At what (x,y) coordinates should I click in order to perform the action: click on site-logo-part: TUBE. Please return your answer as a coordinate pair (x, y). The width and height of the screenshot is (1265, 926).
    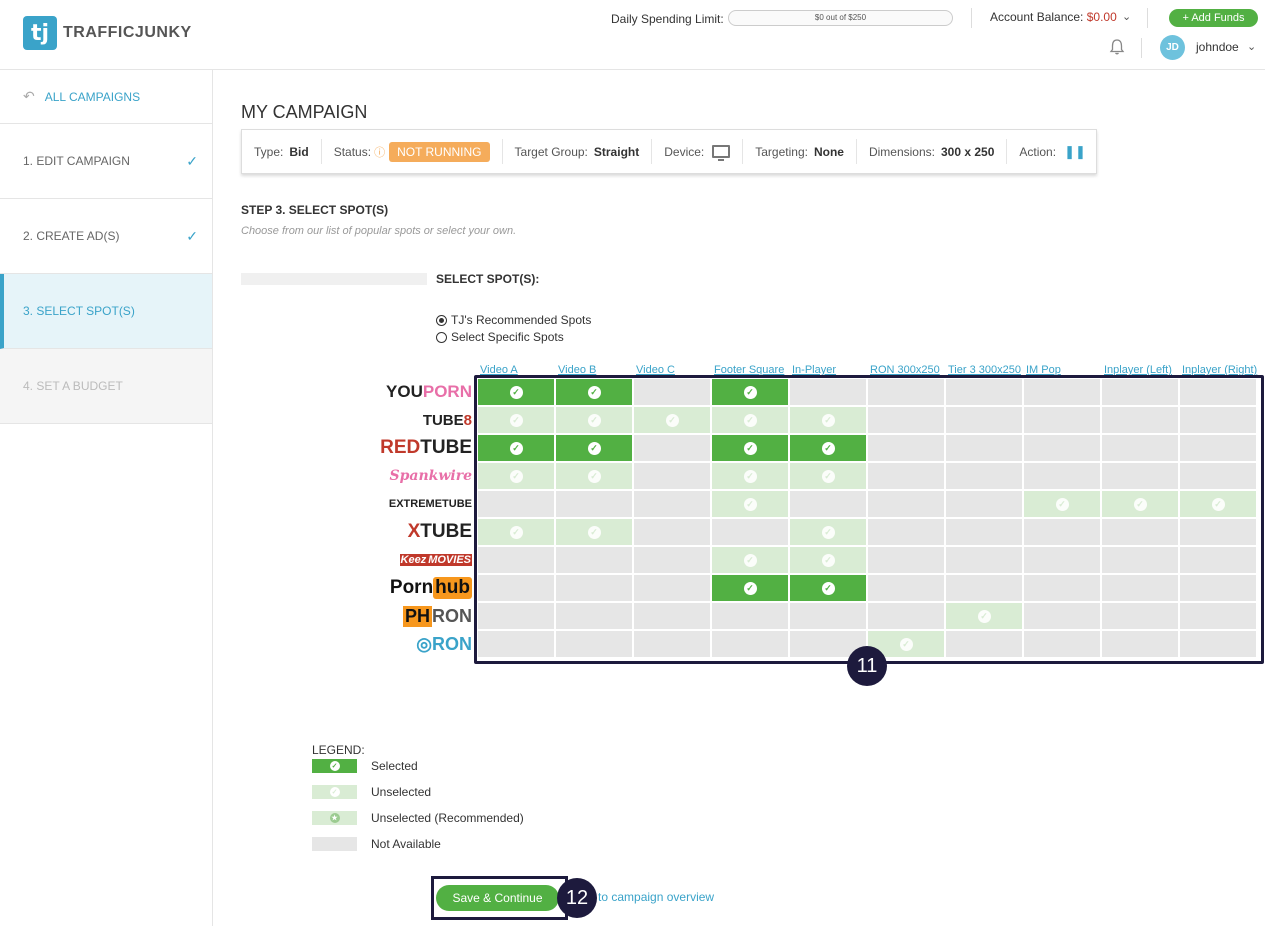
    Looking at the image, I should click on (443, 420).